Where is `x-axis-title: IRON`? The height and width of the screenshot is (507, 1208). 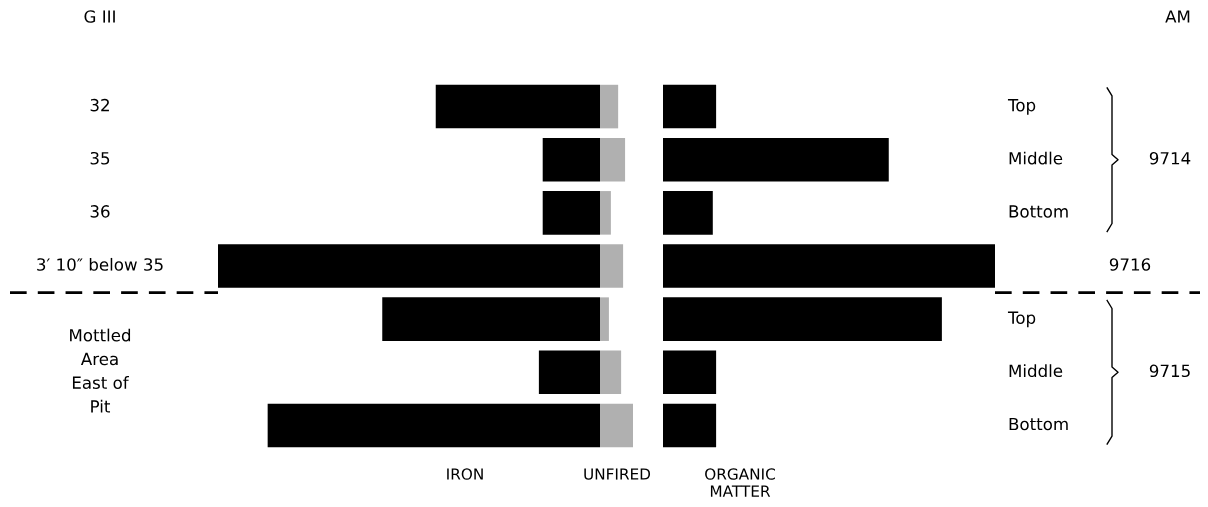
x-axis-title: IRON is located at coordinates (465, 474).